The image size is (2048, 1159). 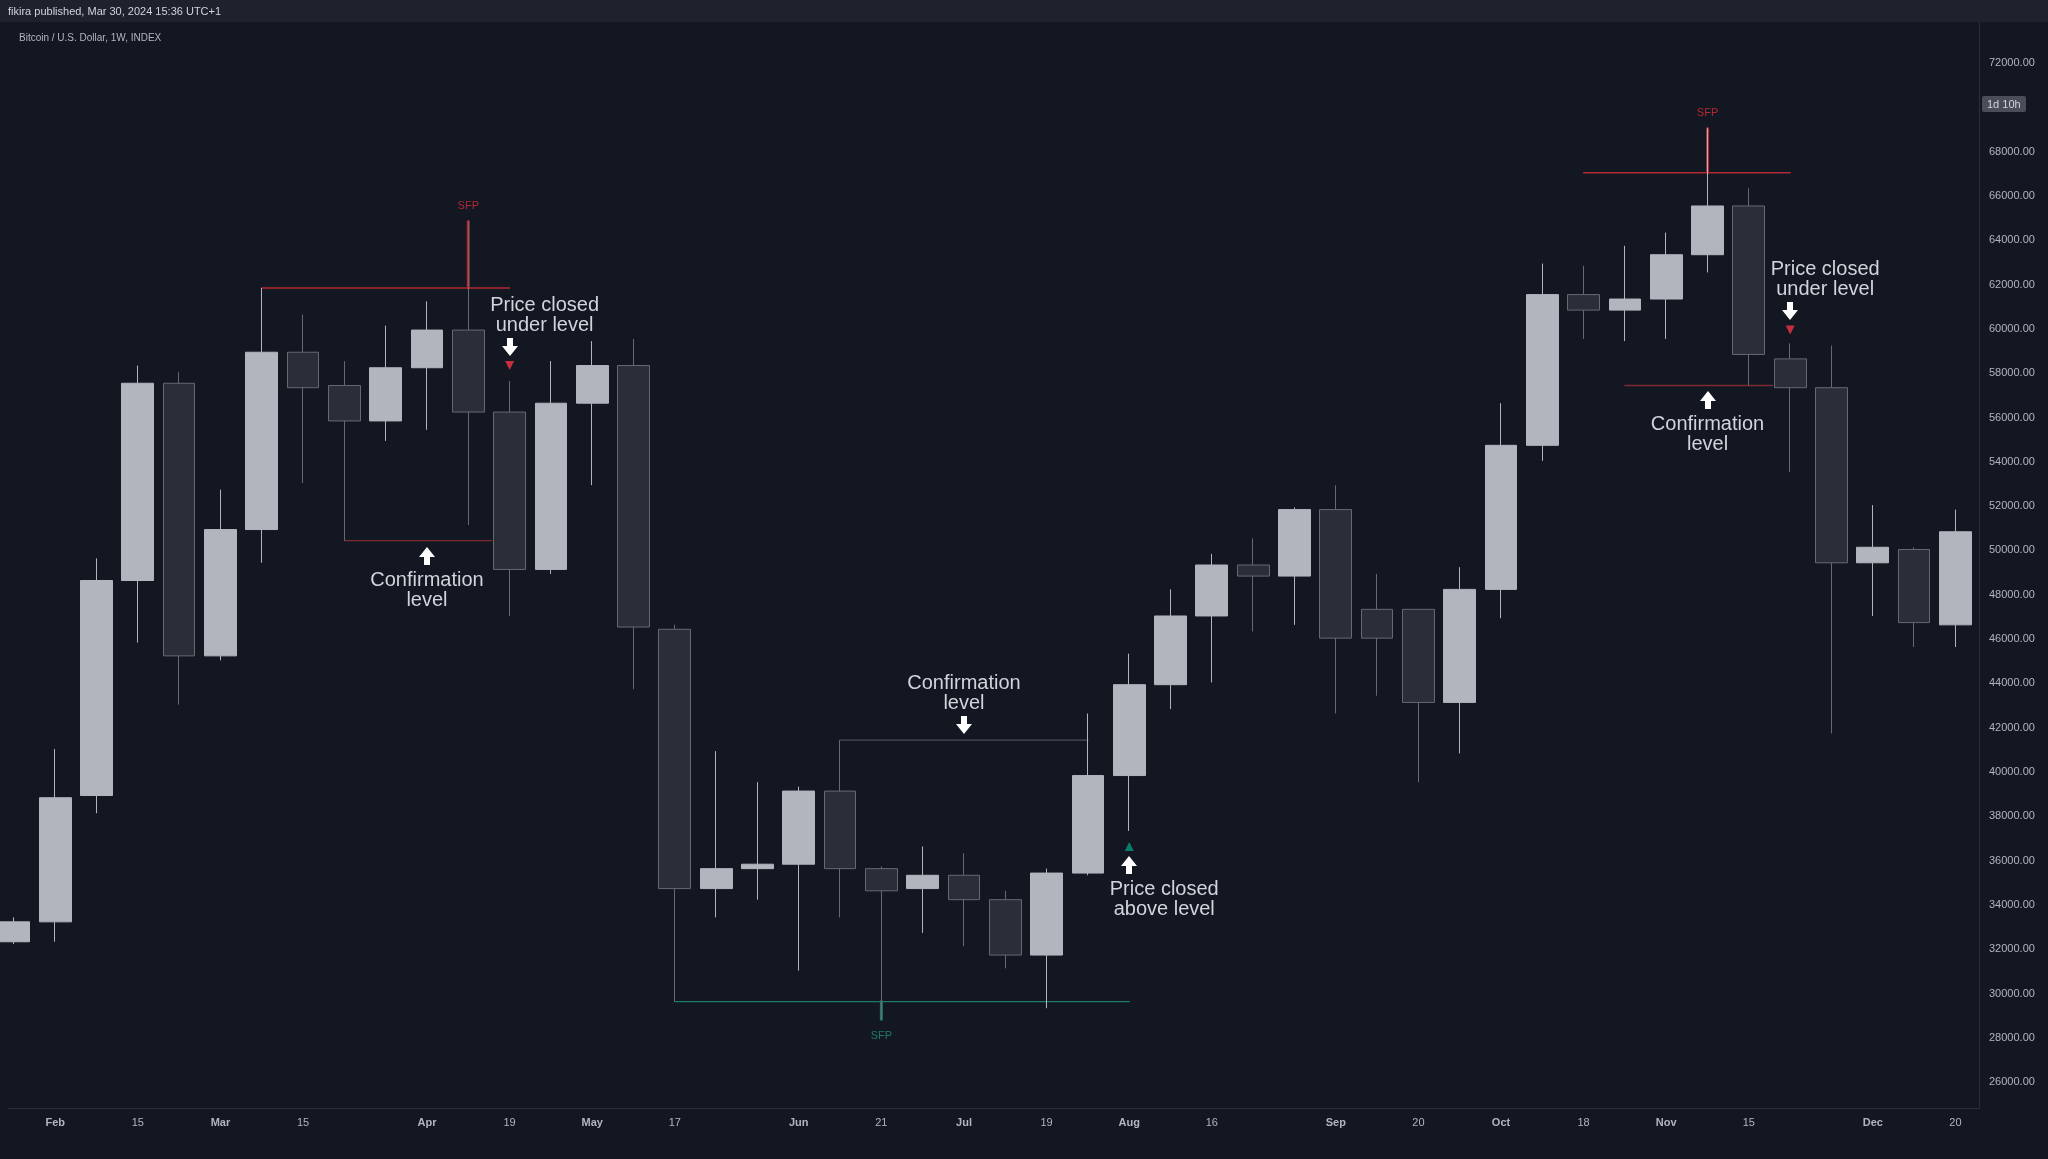 I want to click on x-tick-label: Feb, so click(x=55, y=1121).